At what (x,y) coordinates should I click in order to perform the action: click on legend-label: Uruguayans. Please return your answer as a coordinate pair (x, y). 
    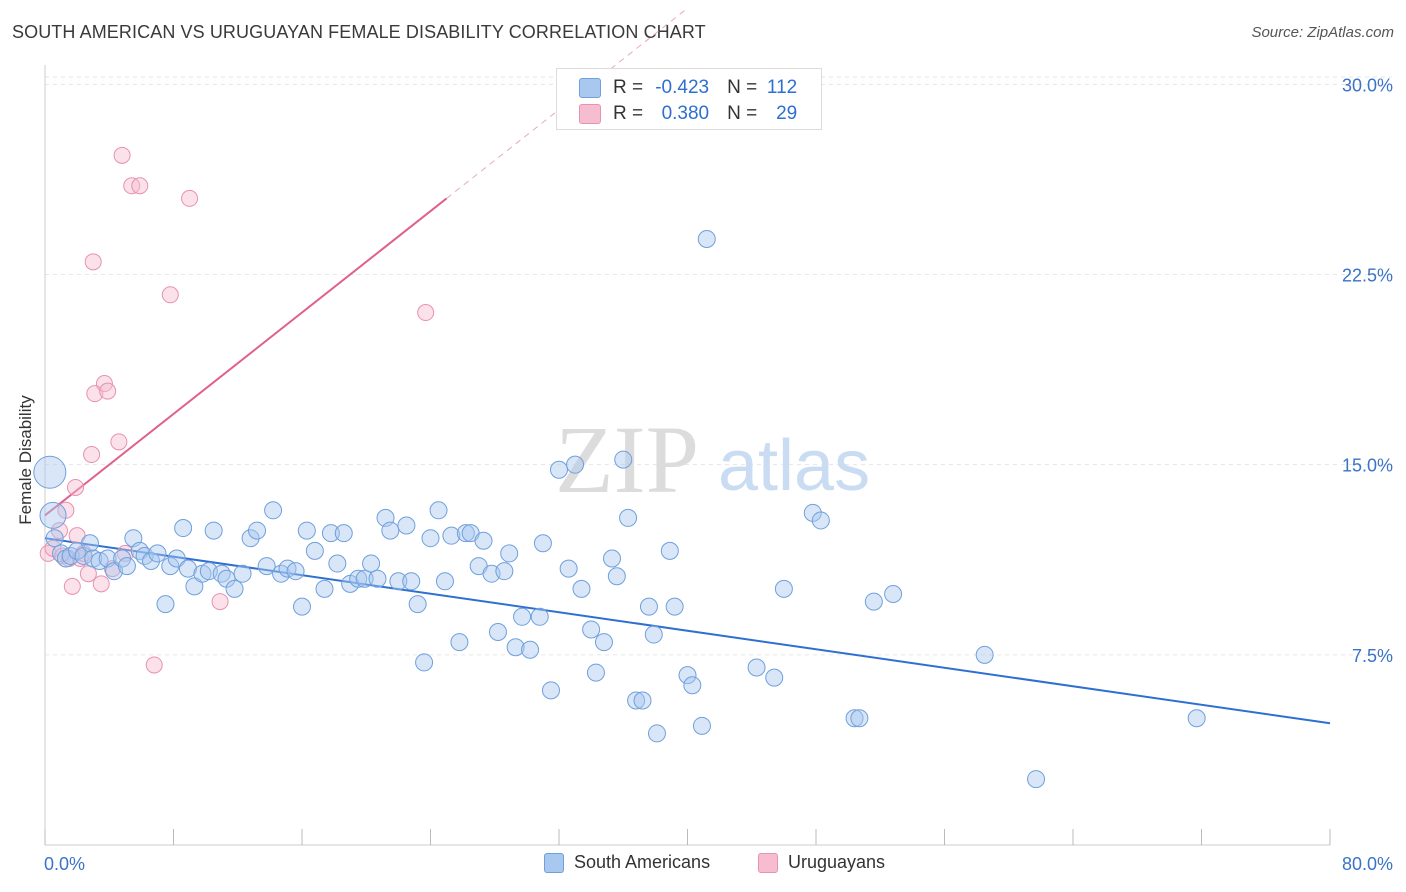
    Looking at the image, I should click on (837, 862).